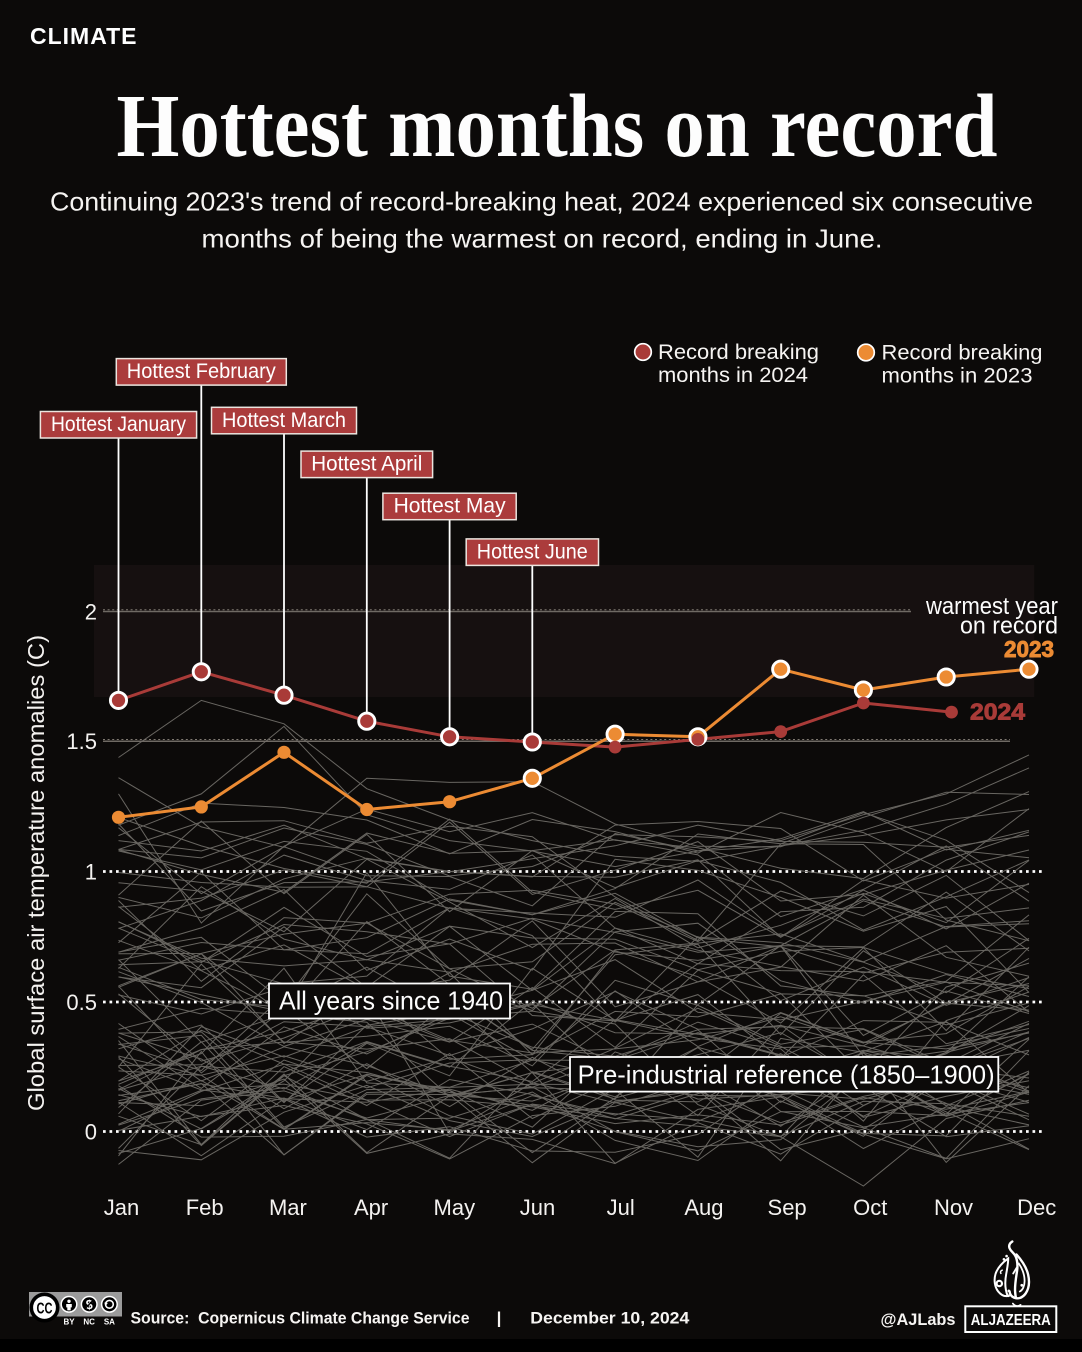 The width and height of the screenshot is (1082, 1352). What do you see at coordinates (787, 1207) in the screenshot?
I see `svg-text: Sep` at bounding box center [787, 1207].